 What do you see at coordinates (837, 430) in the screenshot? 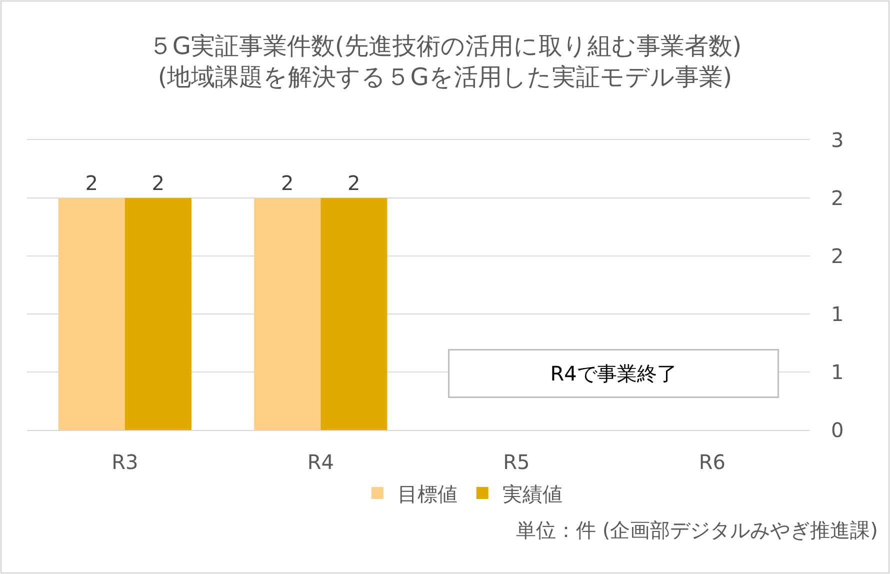
I see `y-tick-label: 0` at bounding box center [837, 430].